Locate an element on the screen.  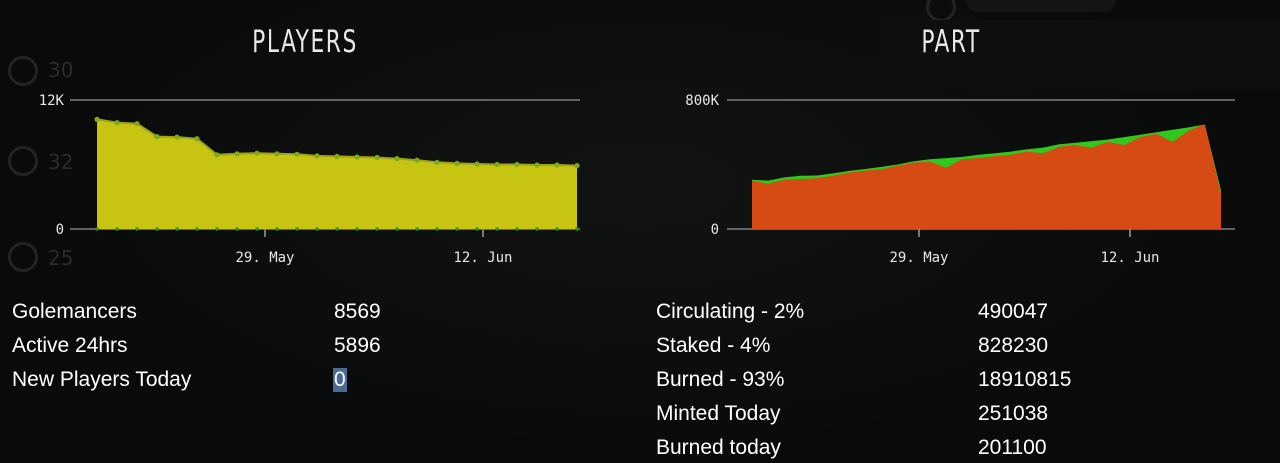
stat-label: Circulating - 2% is located at coordinates (730, 311).